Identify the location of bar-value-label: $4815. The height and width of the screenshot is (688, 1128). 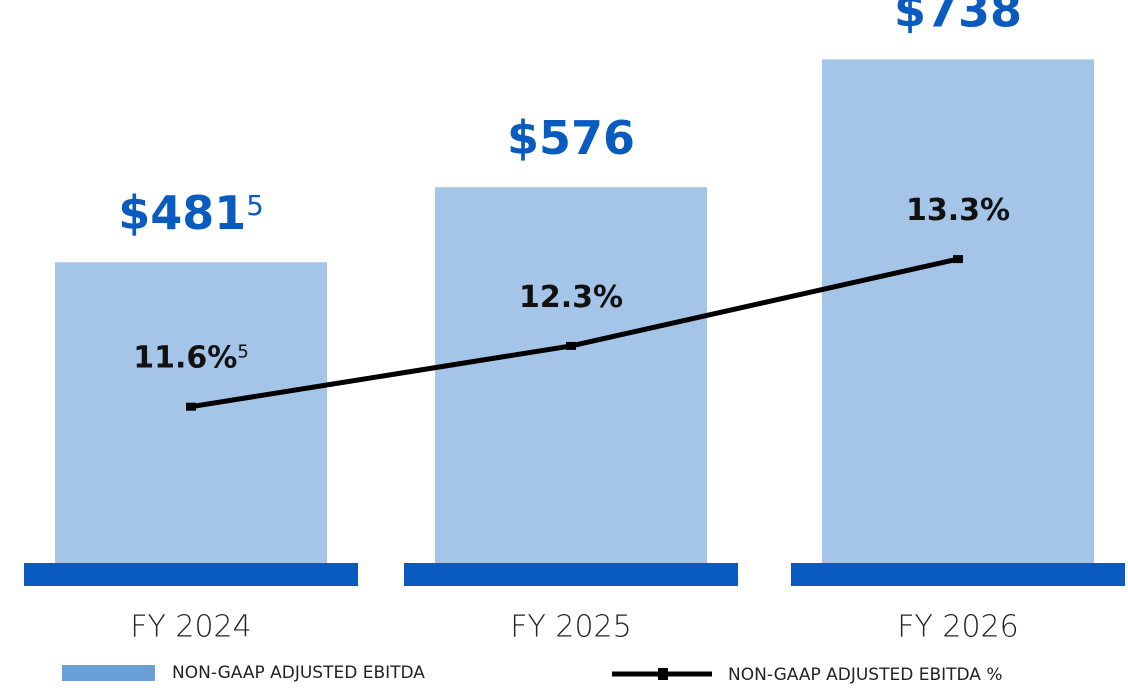
(191, 213).